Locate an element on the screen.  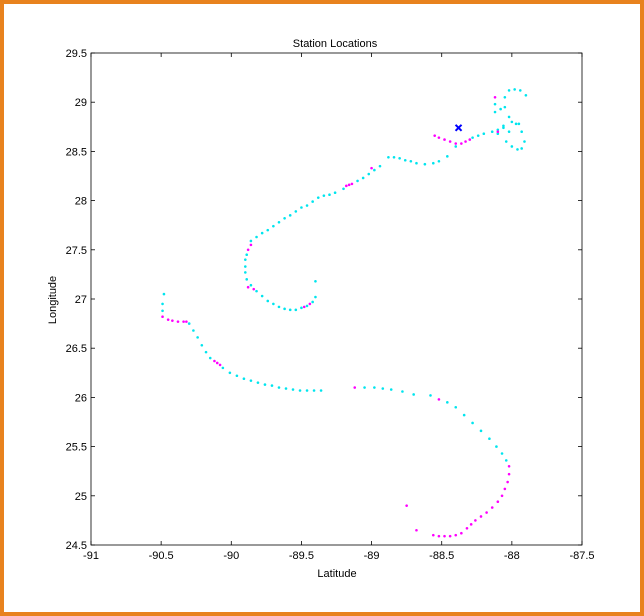
y-tick-label: 25.5 is located at coordinates (76, 448).